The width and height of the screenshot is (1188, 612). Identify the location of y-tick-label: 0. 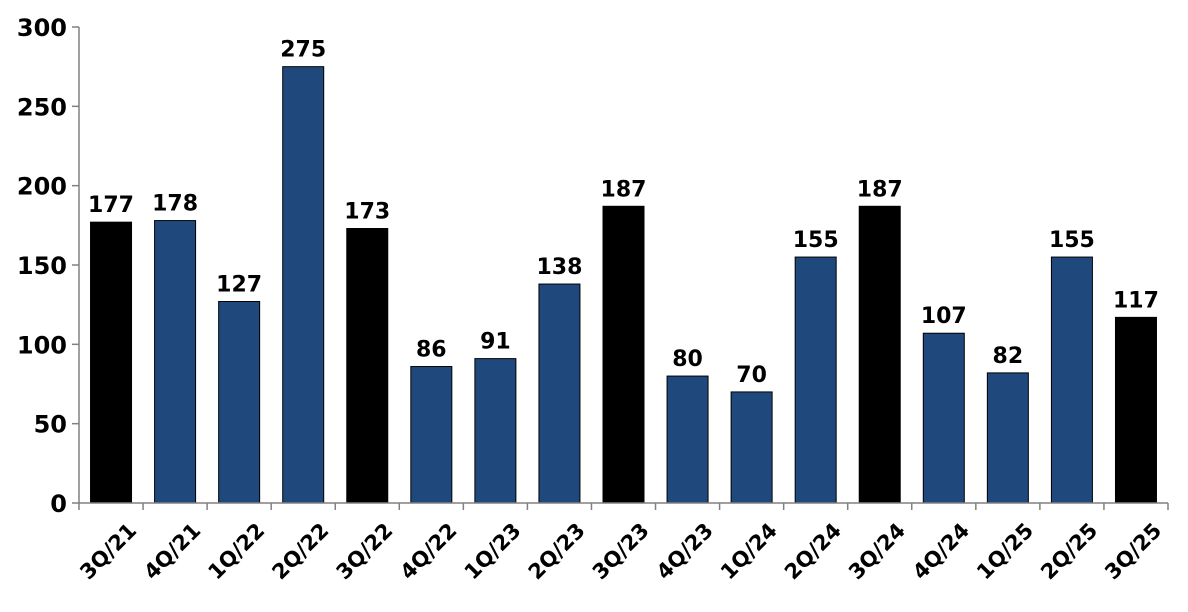
(58, 504).